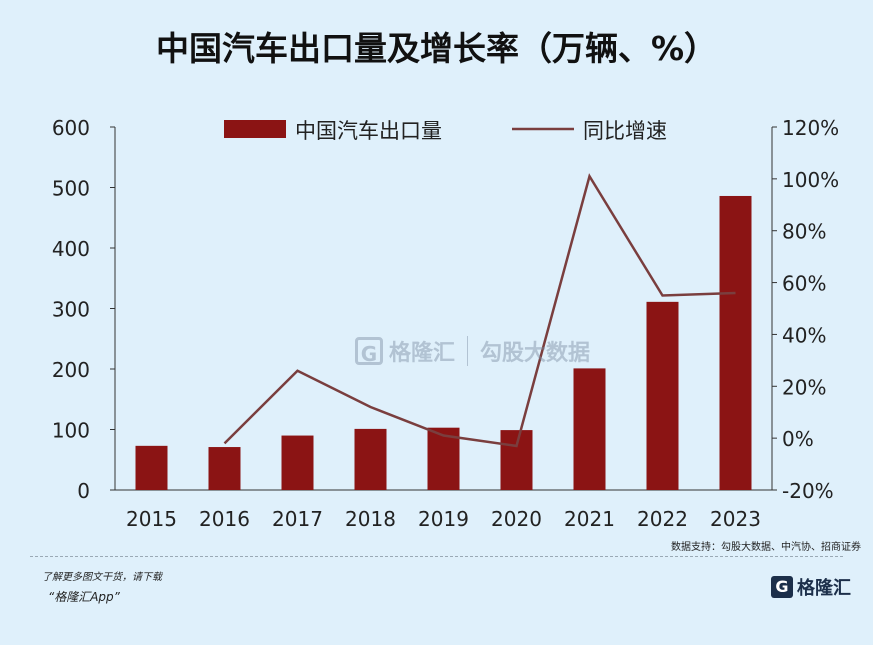 The image size is (873, 645). What do you see at coordinates (71, 128) in the screenshot?
I see `left-tick-label: 600` at bounding box center [71, 128].